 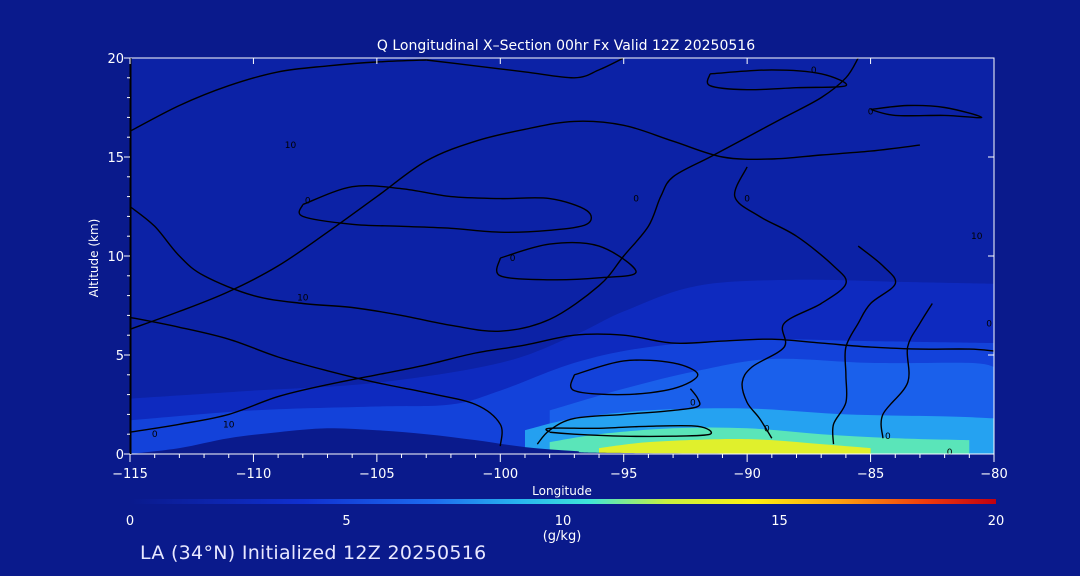 I want to click on y-tick-label: 10, so click(x=115, y=257).